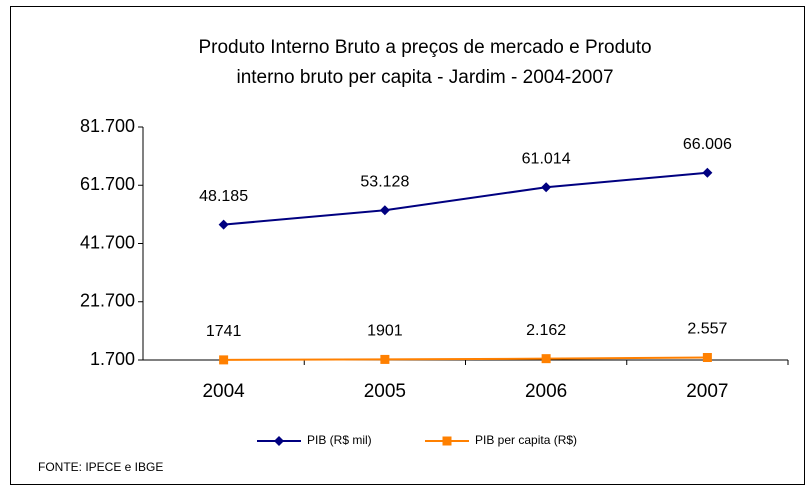  Describe the element at coordinates (100, 467) in the screenshot. I see `source-note: FONTE: IPECE e IBGE` at that location.